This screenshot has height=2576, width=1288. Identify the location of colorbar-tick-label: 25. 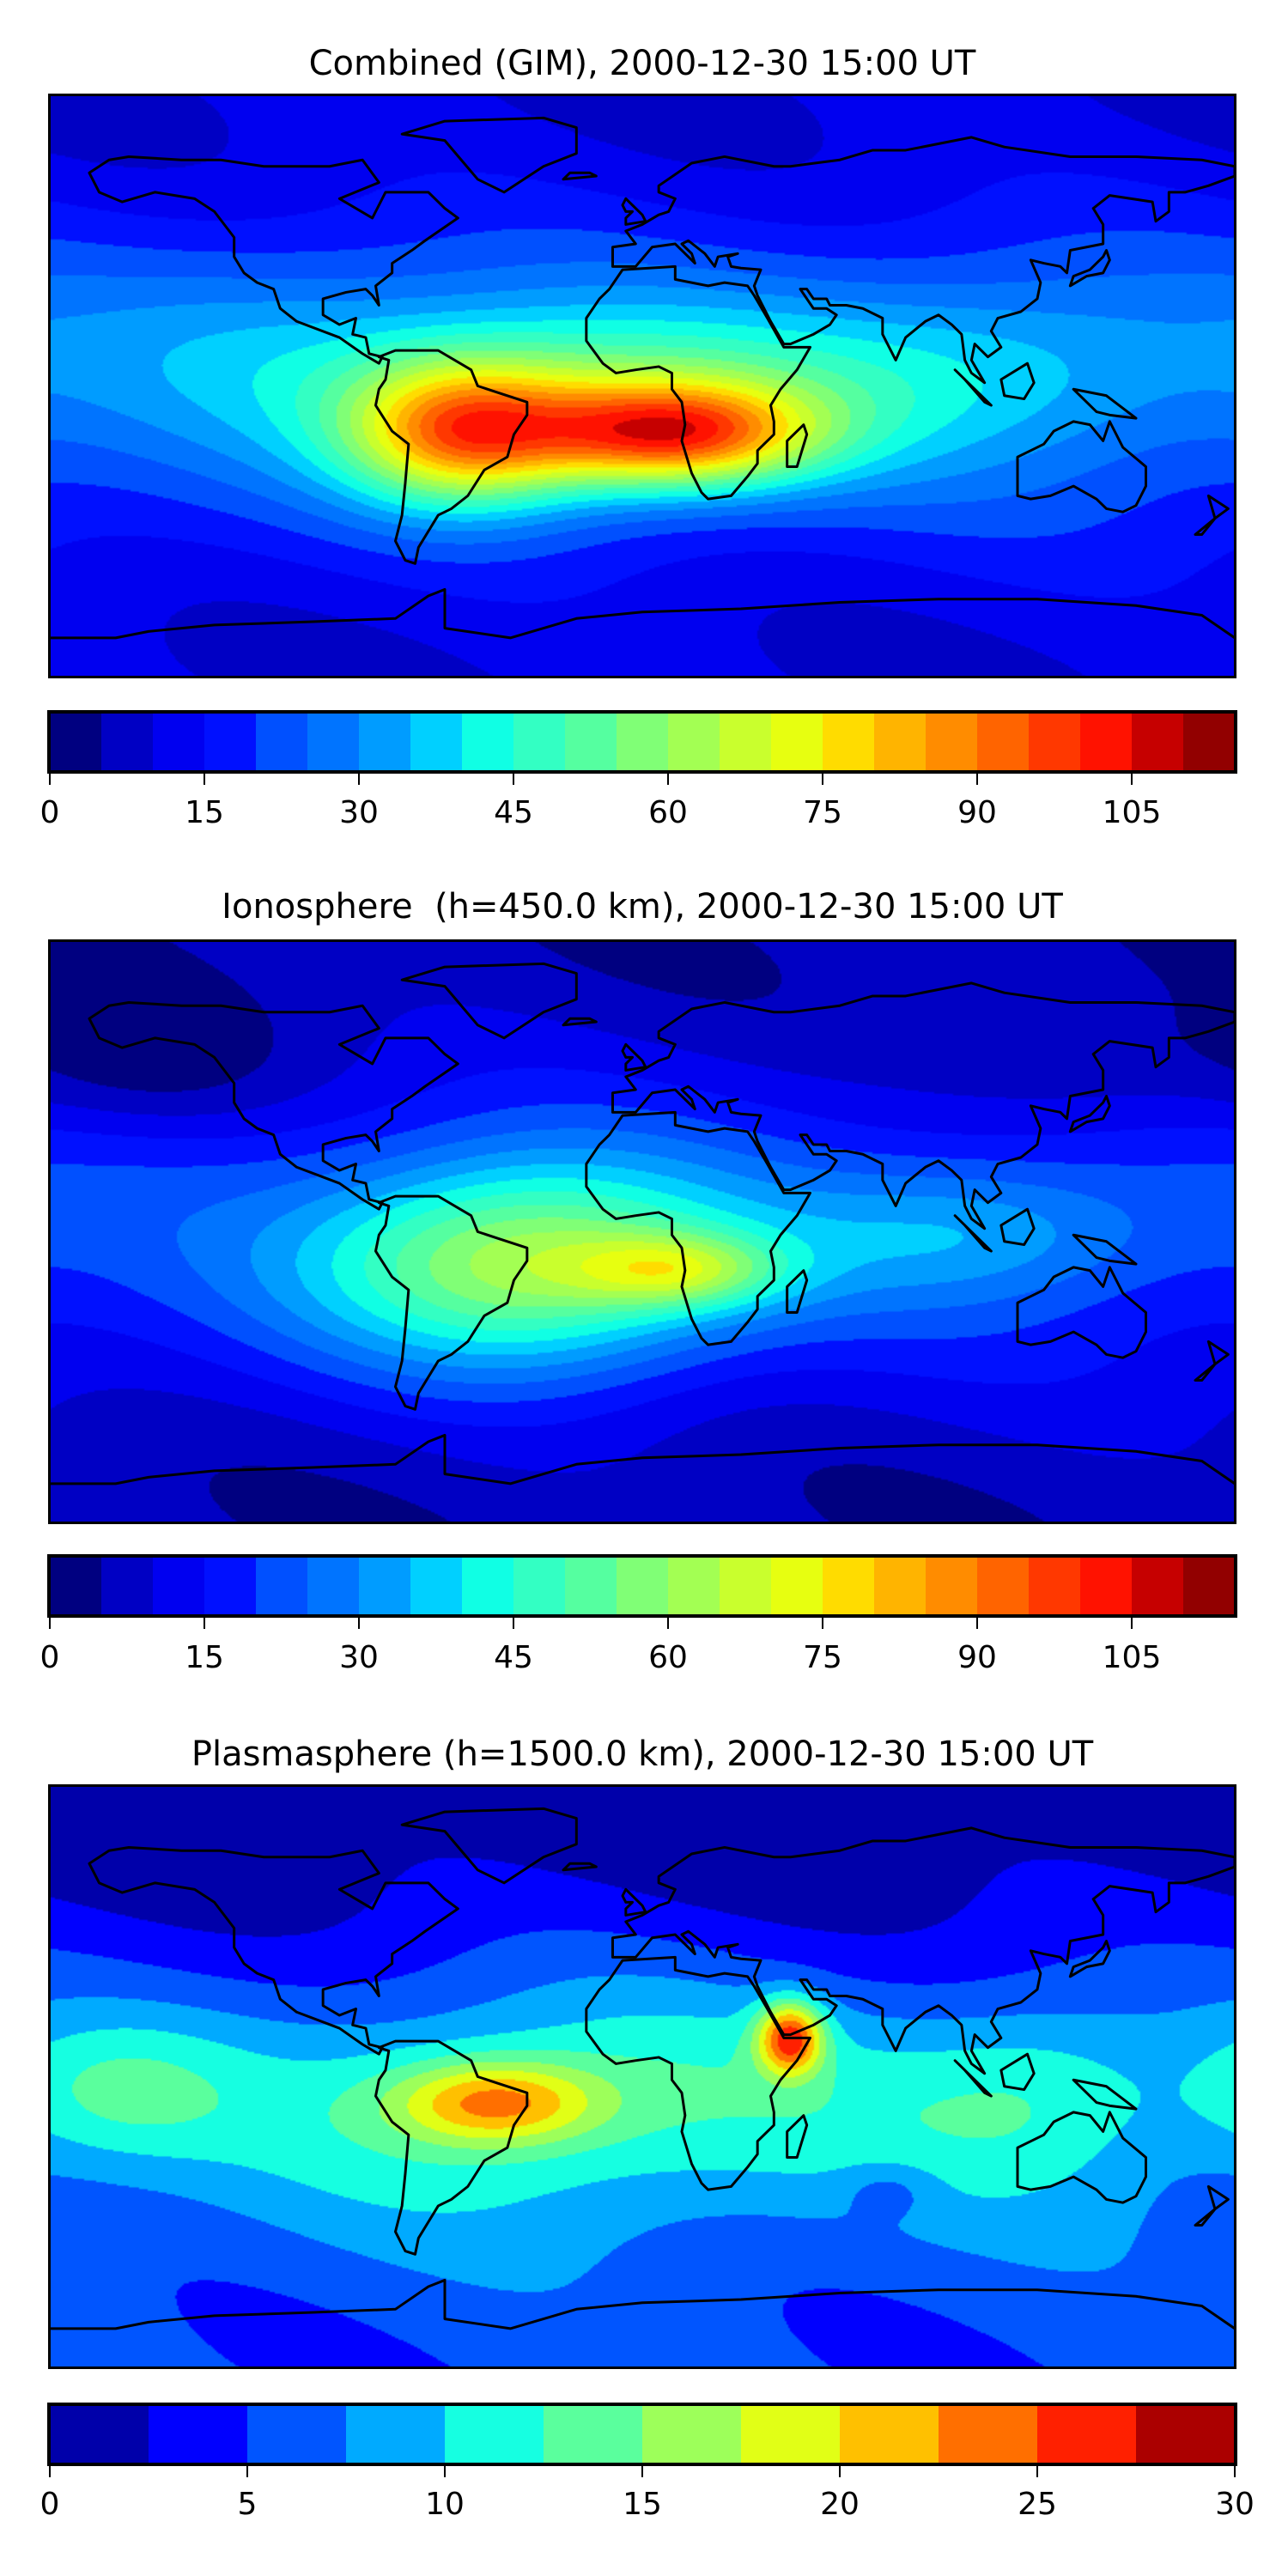
(1038, 2504).